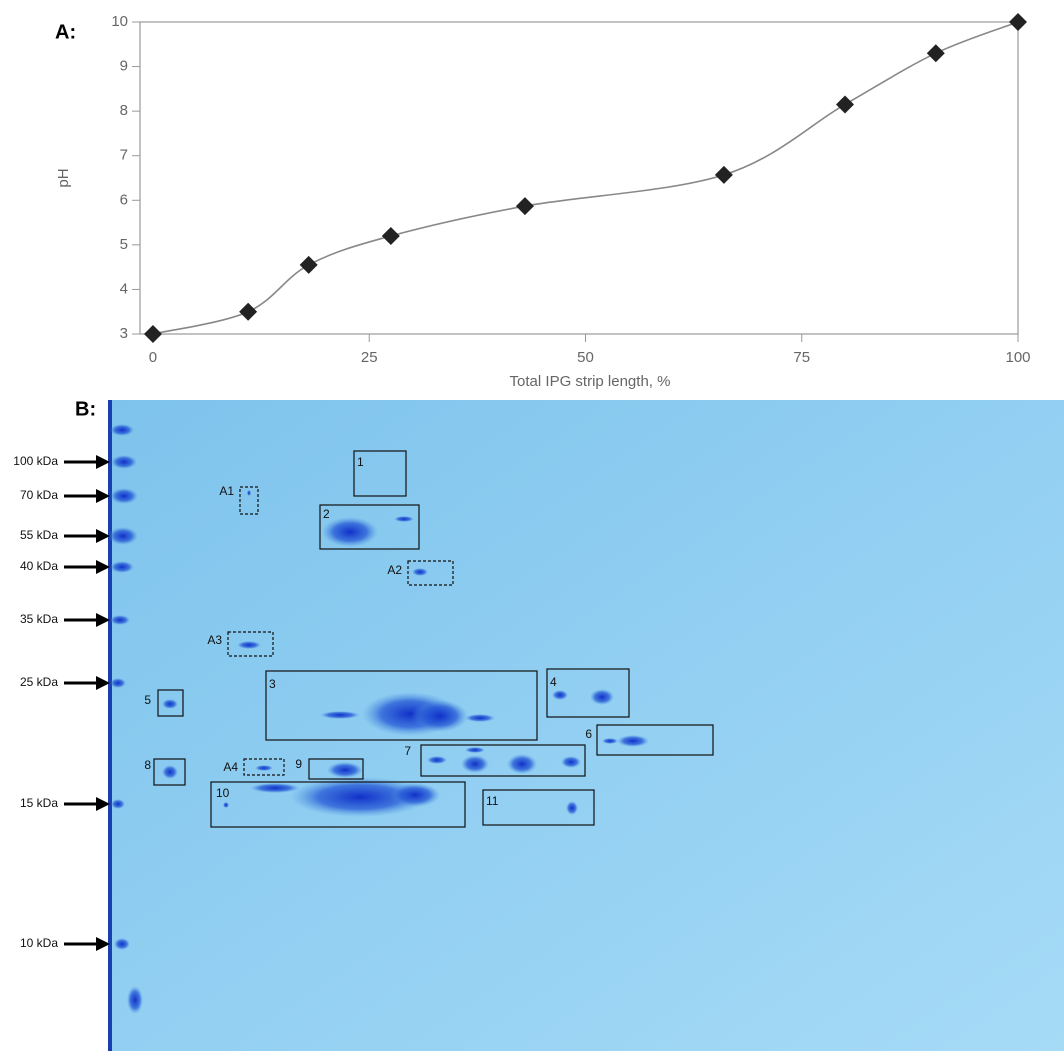  Describe the element at coordinates (407, 751) in the screenshot. I see `spot-box-label: 7` at that location.